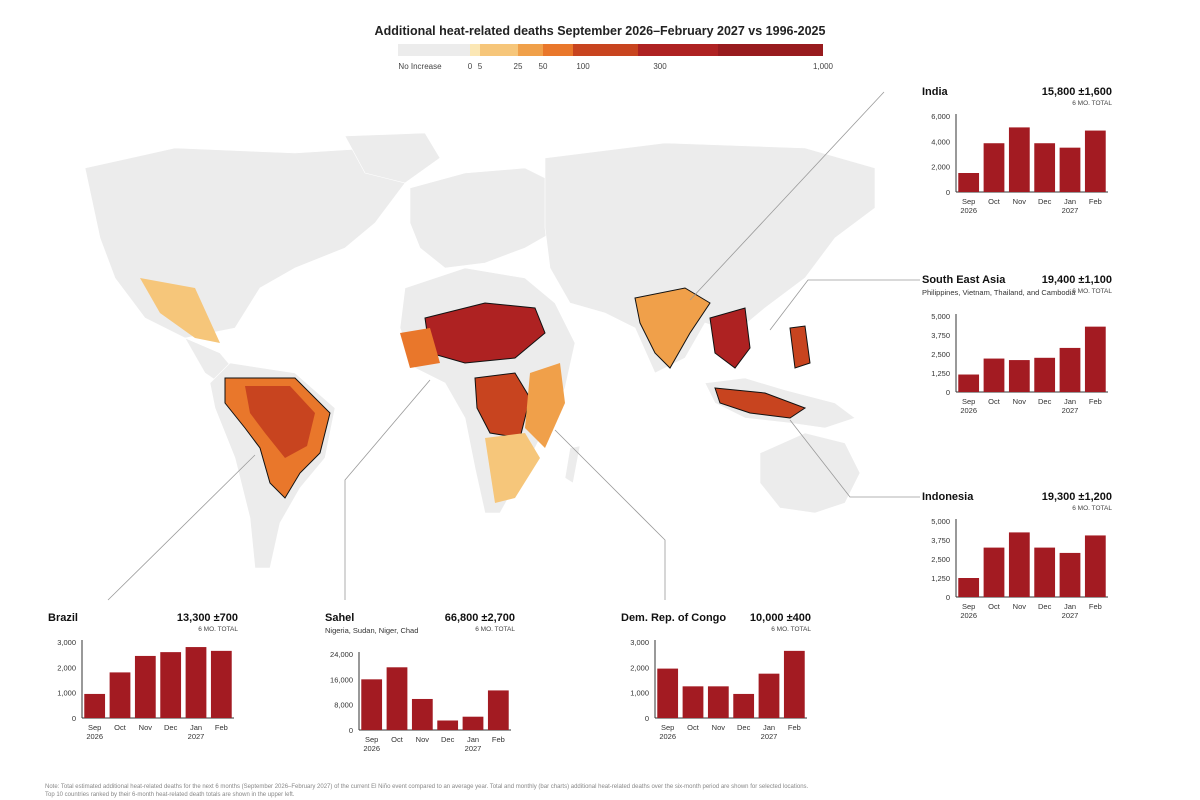 This screenshot has height=800, width=1200. I want to click on chart-region-name: Sahel, so click(340, 618).